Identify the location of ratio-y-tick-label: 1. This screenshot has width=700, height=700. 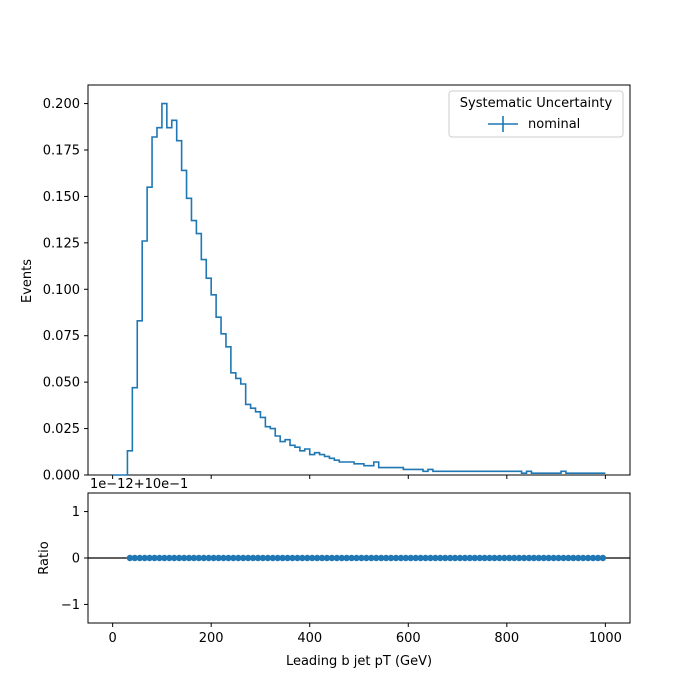
(76, 512).